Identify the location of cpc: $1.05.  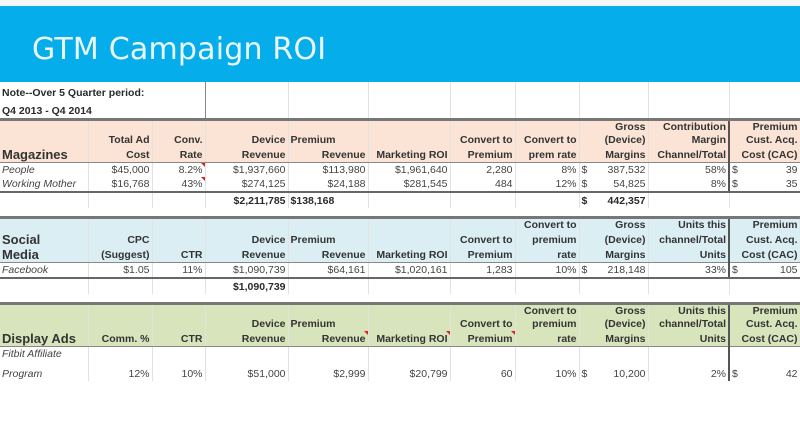
(120, 270).